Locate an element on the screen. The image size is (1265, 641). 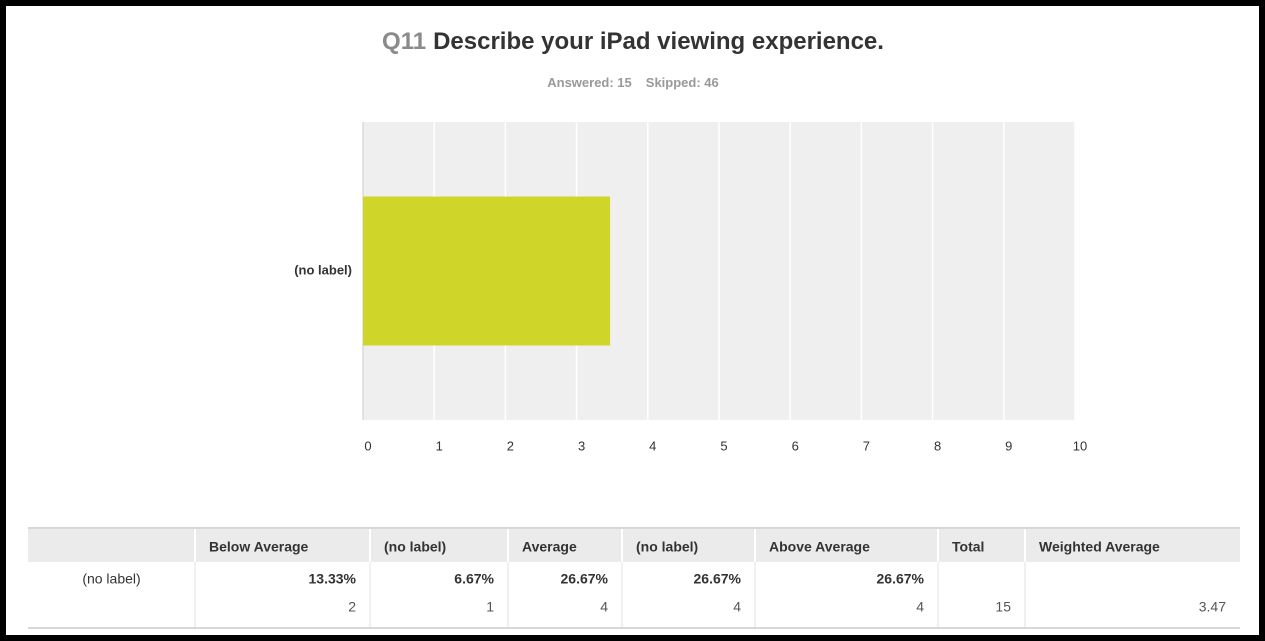
answered: Answered: 15 is located at coordinates (589, 82).